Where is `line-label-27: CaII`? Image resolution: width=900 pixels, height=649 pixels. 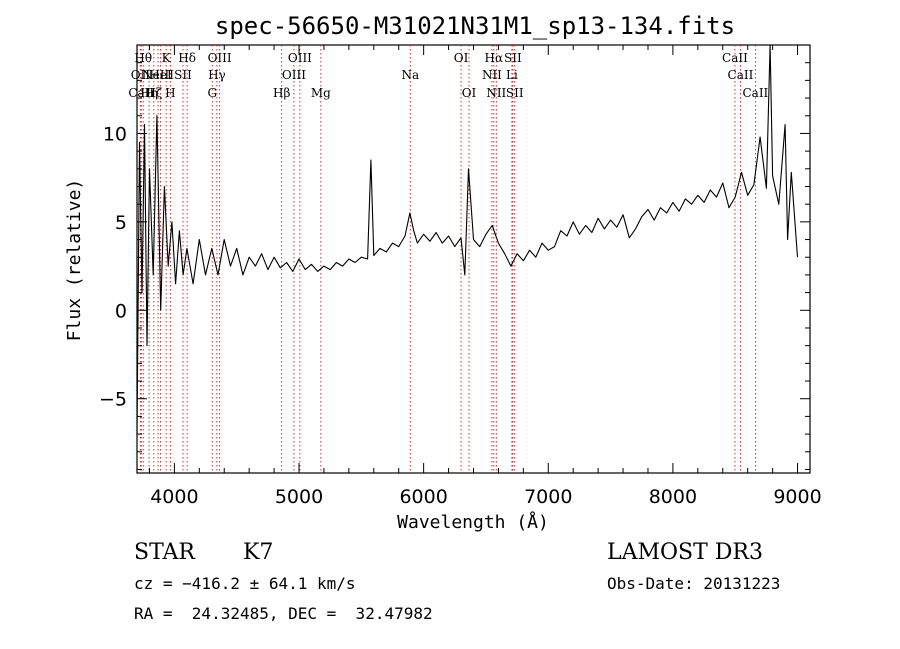 line-label-27: CaII is located at coordinates (735, 58).